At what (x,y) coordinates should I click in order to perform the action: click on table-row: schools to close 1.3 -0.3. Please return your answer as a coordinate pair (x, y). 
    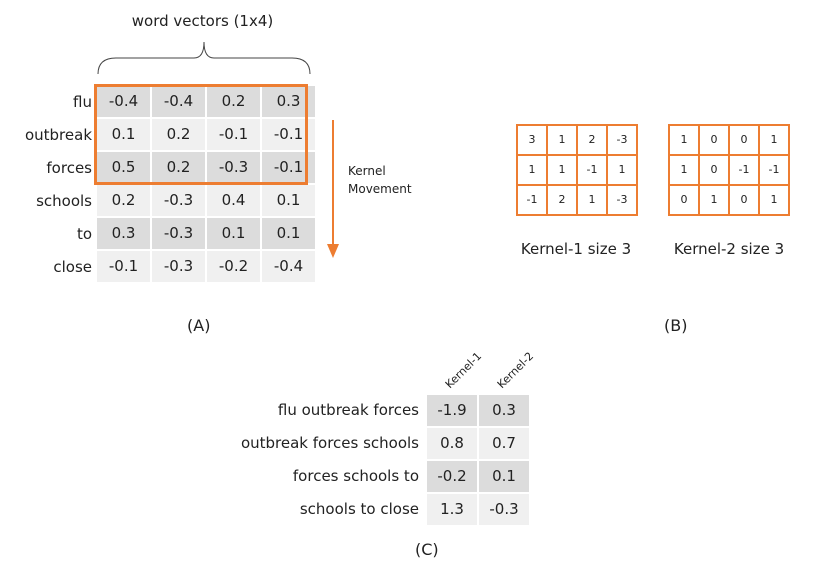
    Looking at the image, I should click on (360, 510).